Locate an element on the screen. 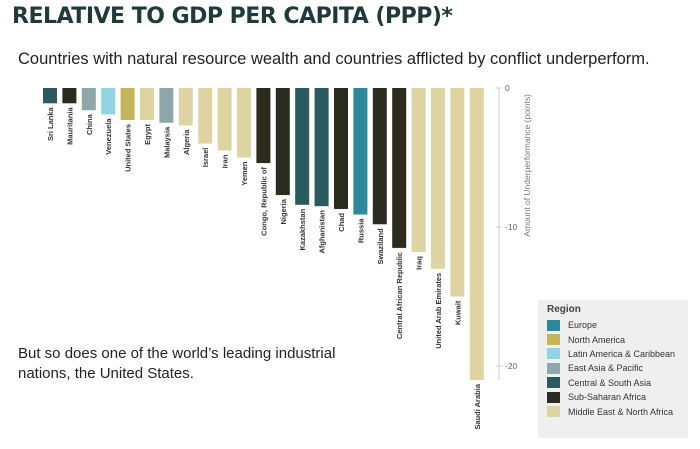  bar-iran is located at coordinates (224, 119).